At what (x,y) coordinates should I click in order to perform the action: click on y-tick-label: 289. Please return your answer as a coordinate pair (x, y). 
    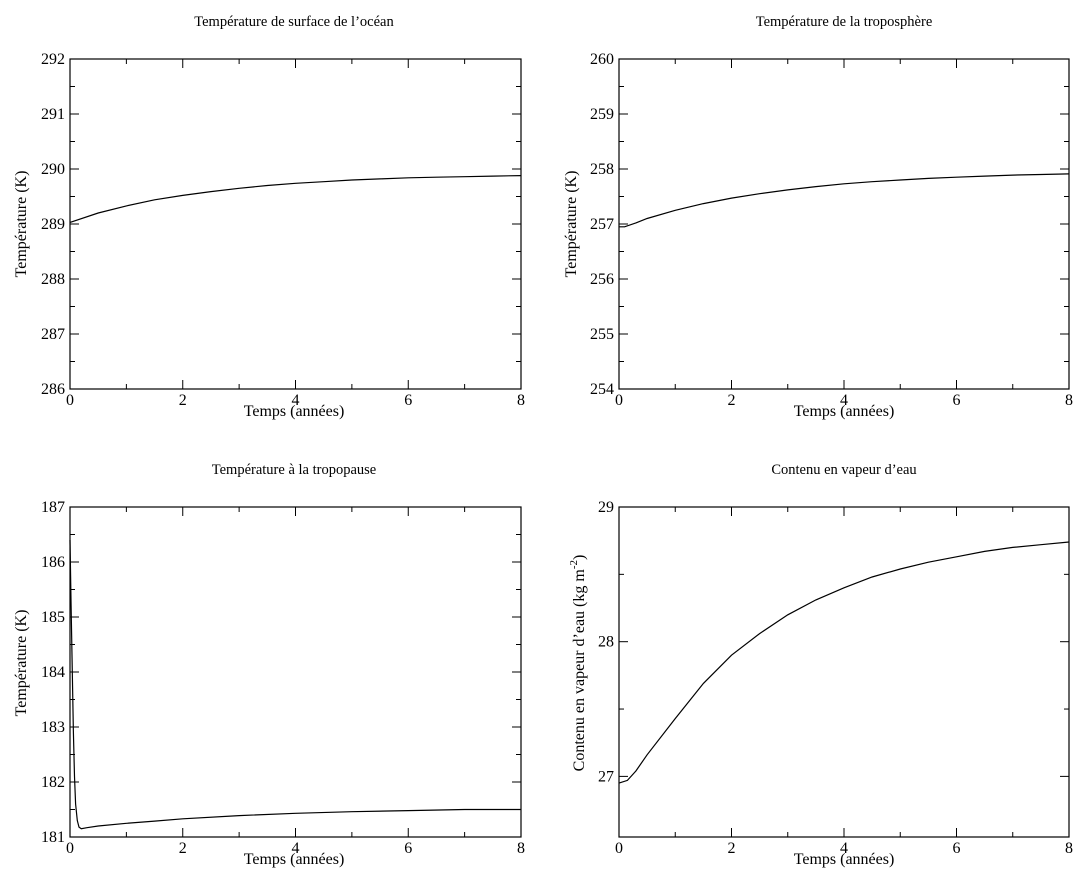
    Looking at the image, I should click on (53, 224).